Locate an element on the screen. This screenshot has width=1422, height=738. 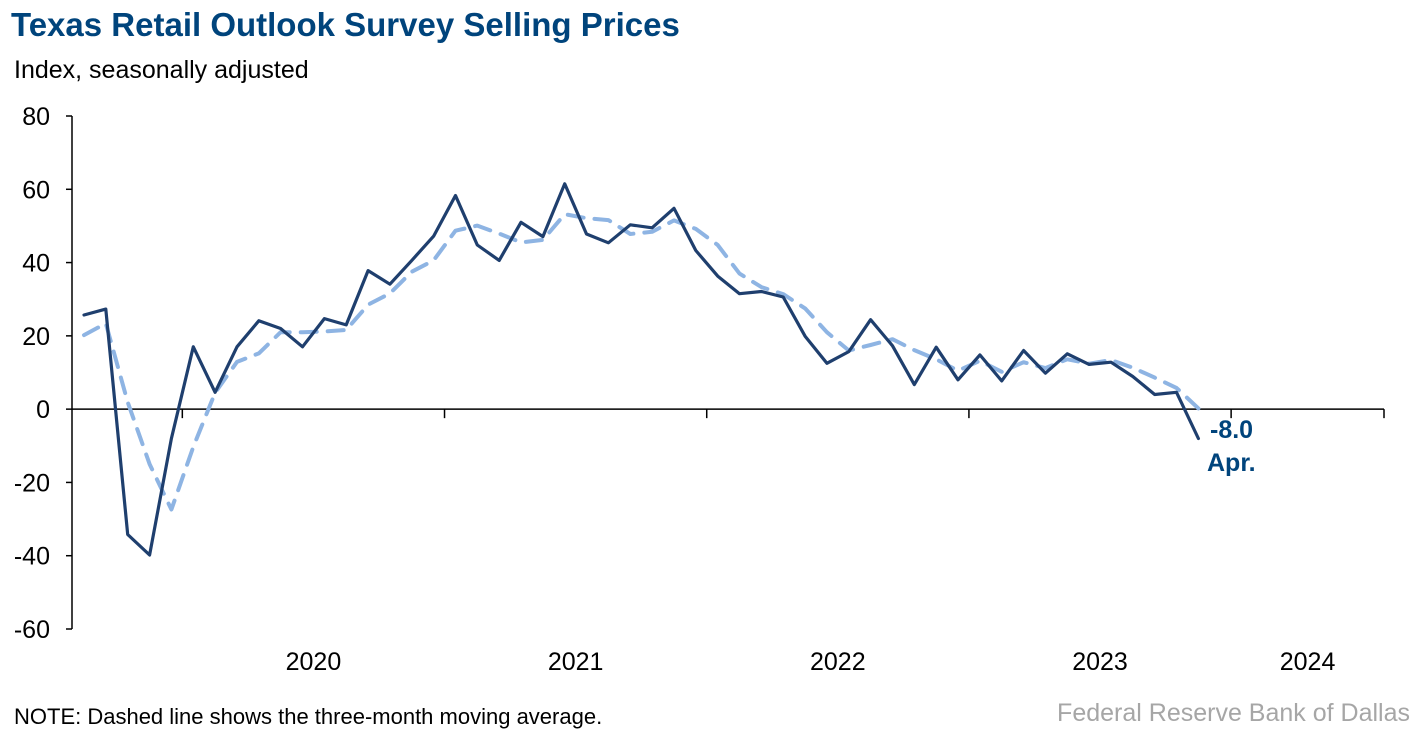
y-tick-label: 80 is located at coordinates (36, 117).